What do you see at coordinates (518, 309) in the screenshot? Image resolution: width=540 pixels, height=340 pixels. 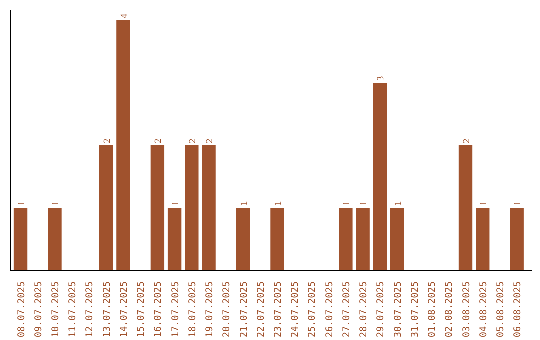 I see `x-tick-label: 06.08.2025` at bounding box center [518, 309].